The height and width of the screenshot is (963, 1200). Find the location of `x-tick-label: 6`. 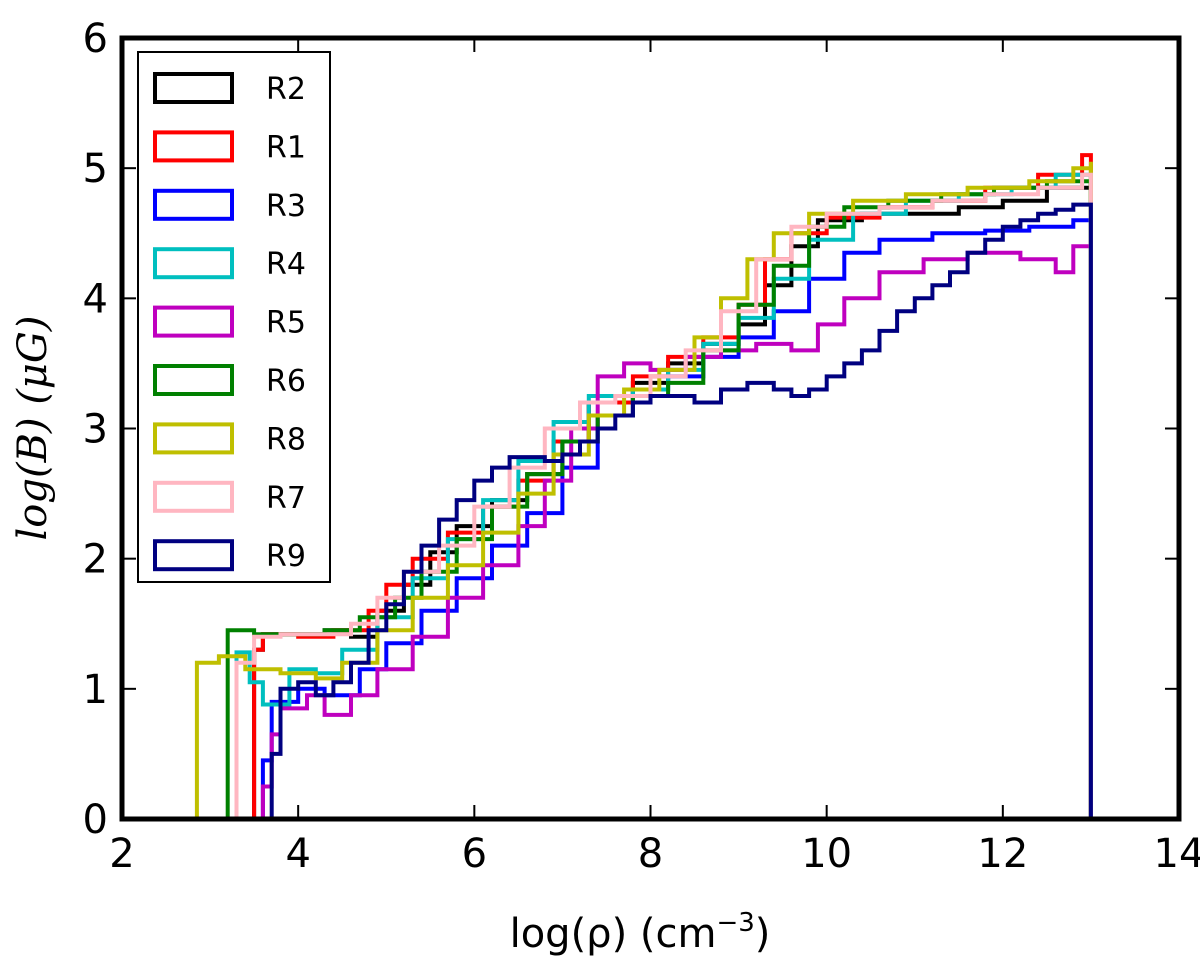

x-tick-label: 6 is located at coordinates (474, 854).